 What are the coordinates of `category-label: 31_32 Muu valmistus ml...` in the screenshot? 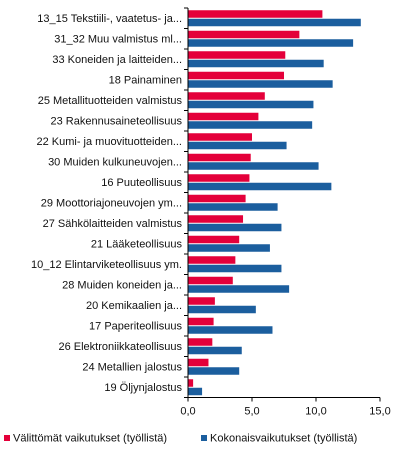 It's located at (118, 39).